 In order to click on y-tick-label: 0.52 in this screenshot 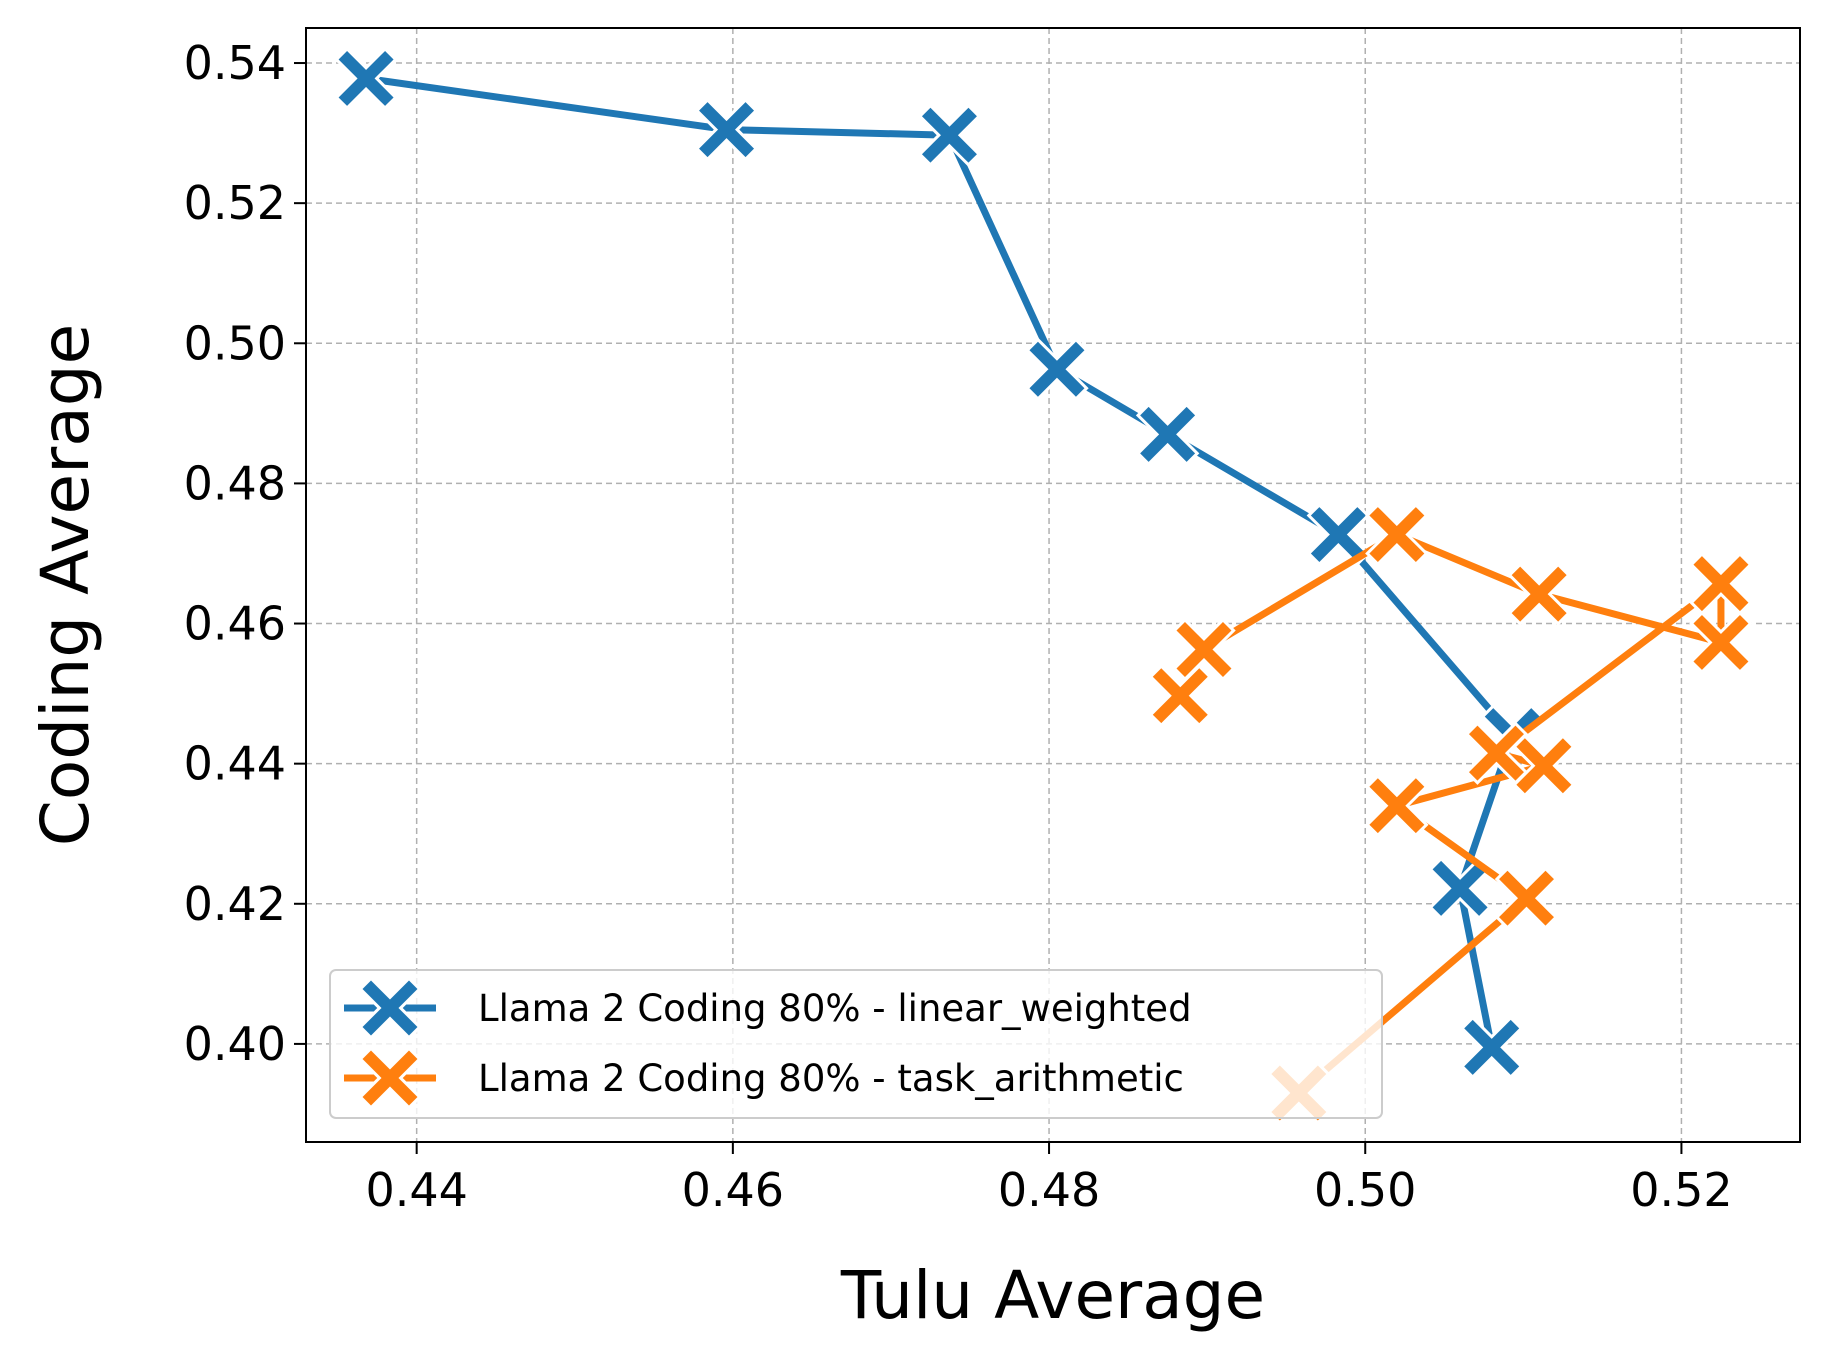, I will do `click(235, 203)`.